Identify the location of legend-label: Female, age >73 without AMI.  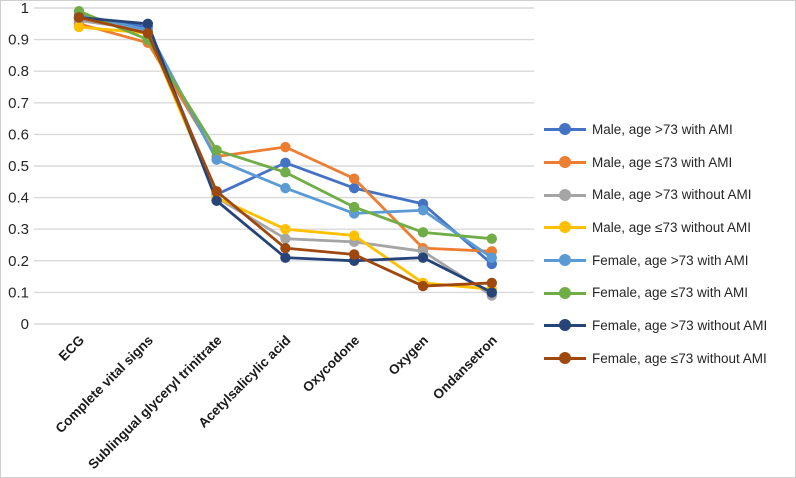
(680, 325).